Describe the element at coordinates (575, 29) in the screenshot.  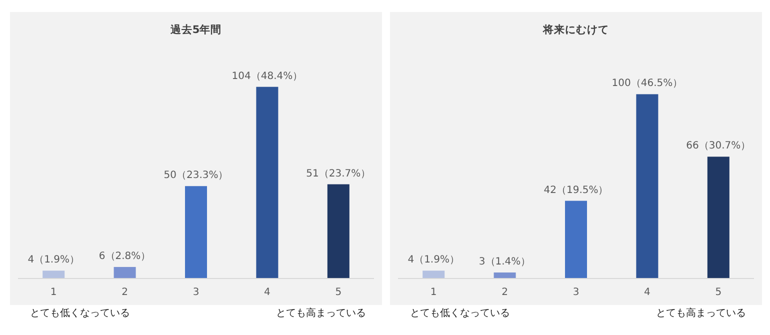
I see `chart-title: 将来にむけて` at that location.